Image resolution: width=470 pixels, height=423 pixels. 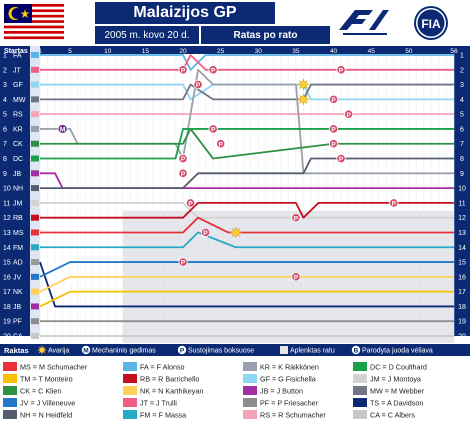 What do you see at coordinates (54, 367) in the screenshot?
I see `driver-key-name: MS = M Schumacher` at bounding box center [54, 367].